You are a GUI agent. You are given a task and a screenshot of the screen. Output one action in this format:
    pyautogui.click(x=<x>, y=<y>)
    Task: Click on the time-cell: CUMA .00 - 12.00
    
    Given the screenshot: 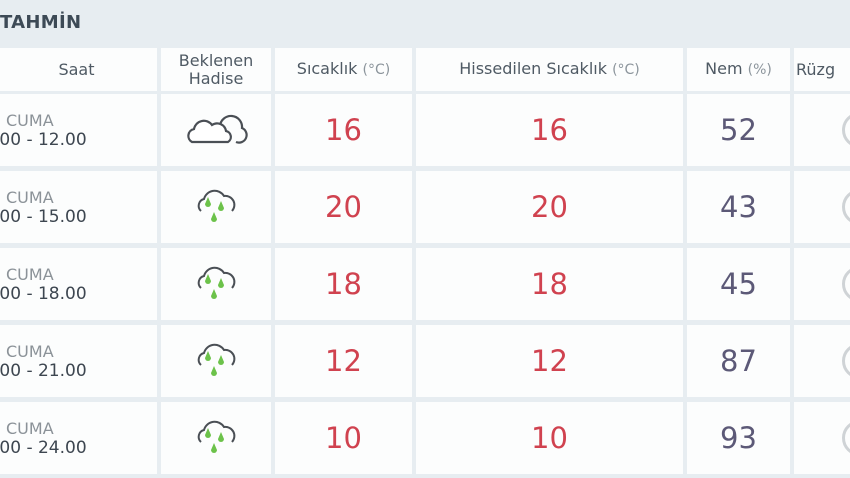 What is the action you would take?
    pyautogui.click(x=78, y=130)
    